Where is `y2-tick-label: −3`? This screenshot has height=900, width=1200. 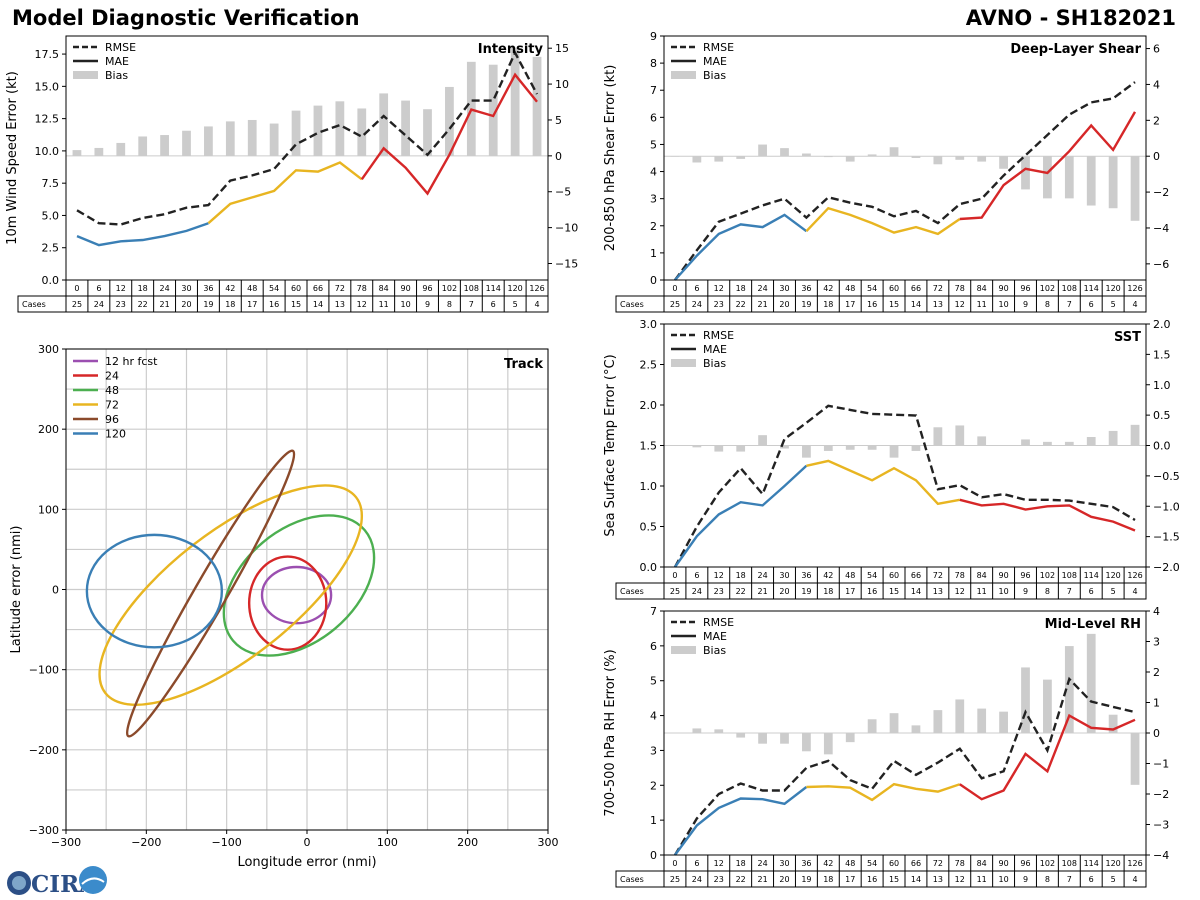 y2-tick-label: −3 is located at coordinates (1161, 825).